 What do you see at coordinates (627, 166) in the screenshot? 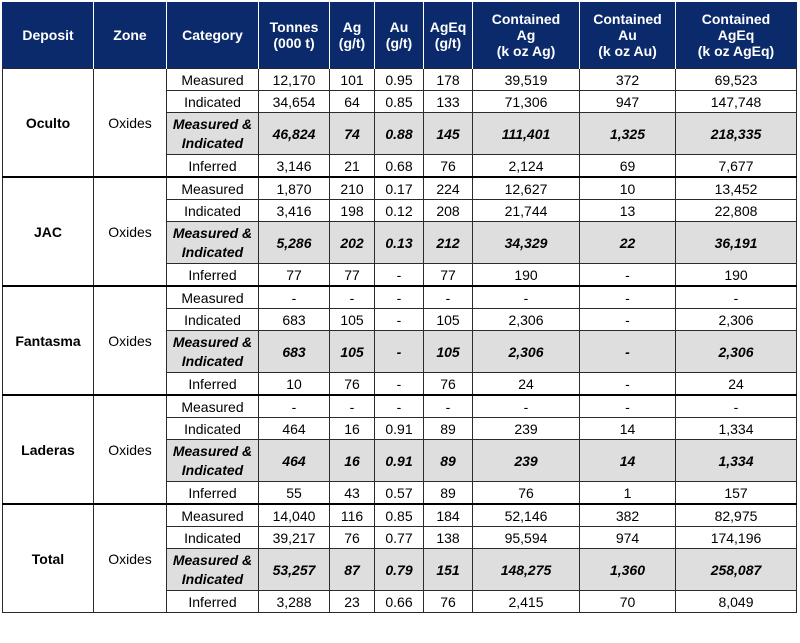
I see `value-cell: 69` at bounding box center [627, 166].